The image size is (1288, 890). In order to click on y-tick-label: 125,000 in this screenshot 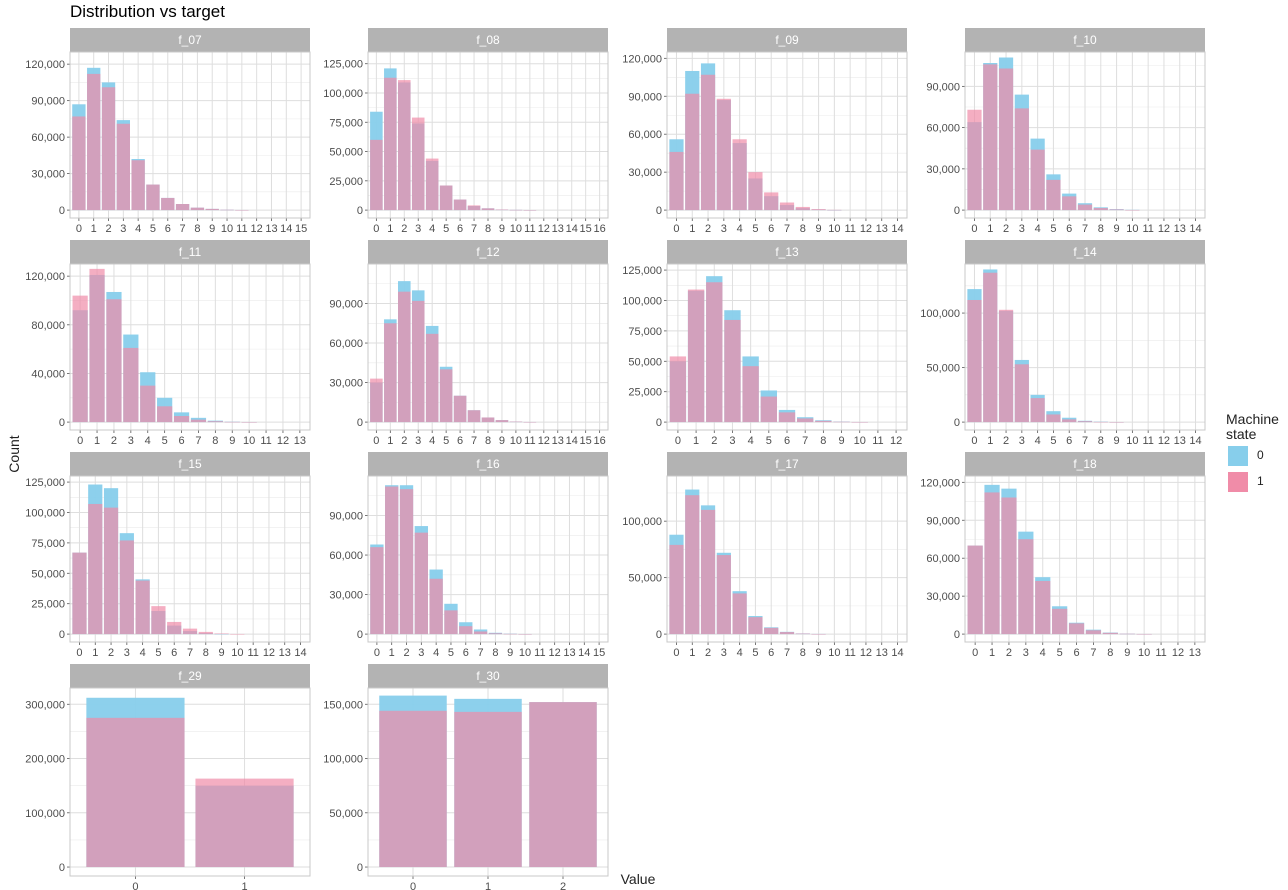, I will do `click(45, 483)`.